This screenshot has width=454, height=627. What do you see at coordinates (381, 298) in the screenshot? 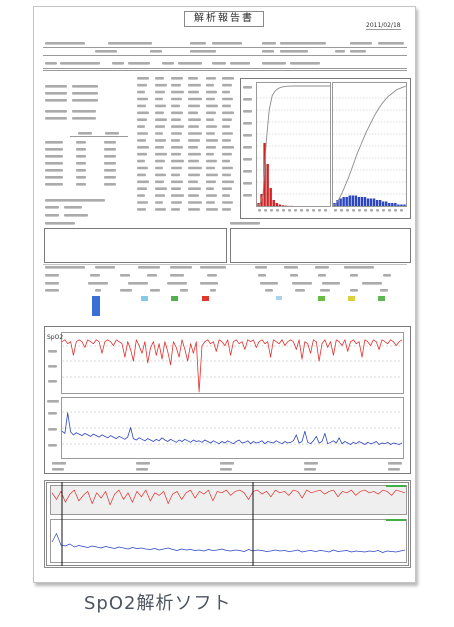
I see `color-marker` at bounding box center [381, 298].